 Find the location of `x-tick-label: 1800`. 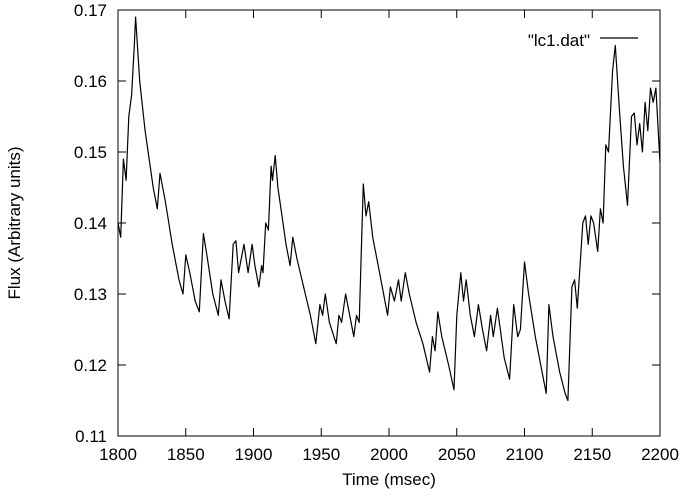

x-tick-label: 1800 is located at coordinates (118, 454).